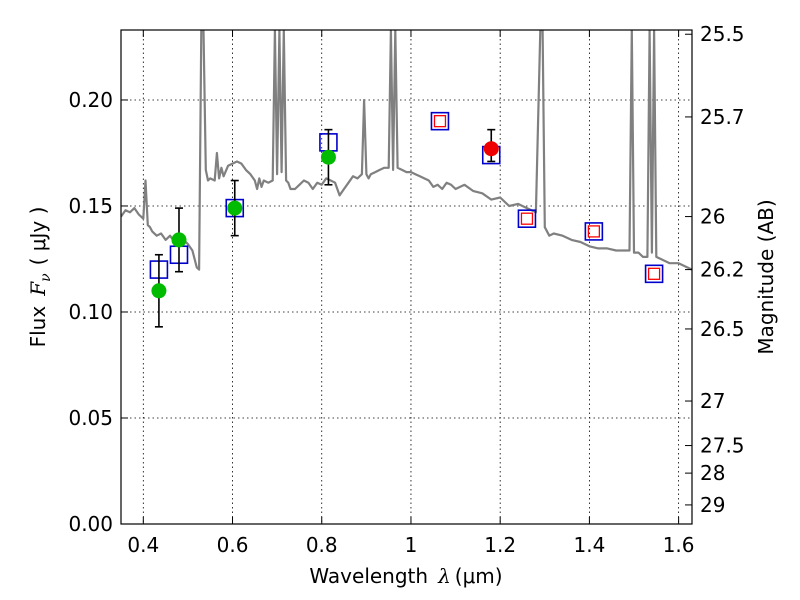  I want to click on y-tick-label: 0.05, so click(90, 418).